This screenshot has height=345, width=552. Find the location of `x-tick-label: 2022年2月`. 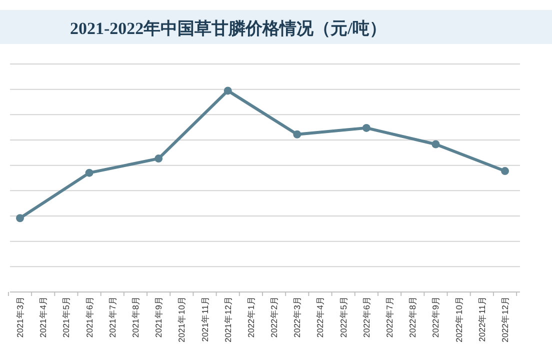

x-tick-label: 2022年2月 is located at coordinates (274, 317).